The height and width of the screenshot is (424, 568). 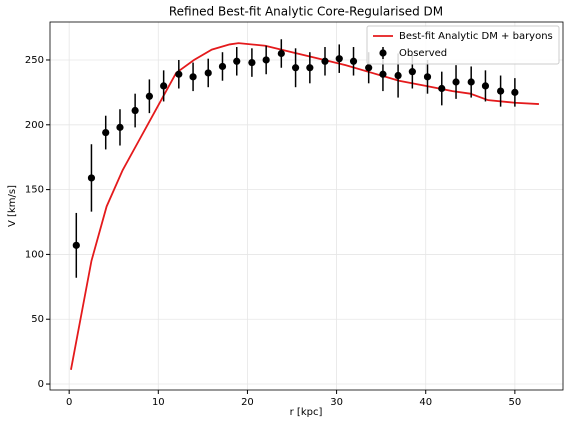 I want to click on x-tick-label: 10, so click(x=158, y=402).